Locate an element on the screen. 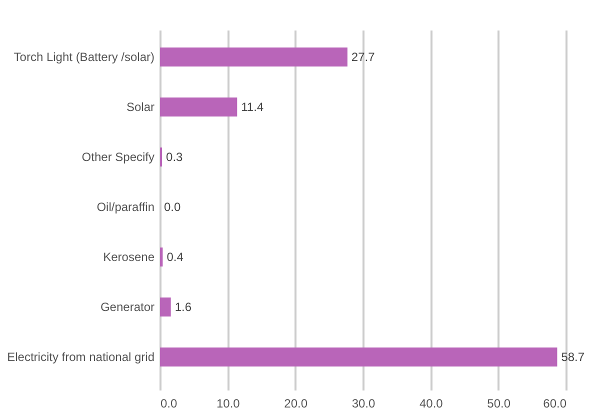 Image resolution: width=609 pixels, height=419 pixels. data-label: 0.0 is located at coordinates (173, 207).